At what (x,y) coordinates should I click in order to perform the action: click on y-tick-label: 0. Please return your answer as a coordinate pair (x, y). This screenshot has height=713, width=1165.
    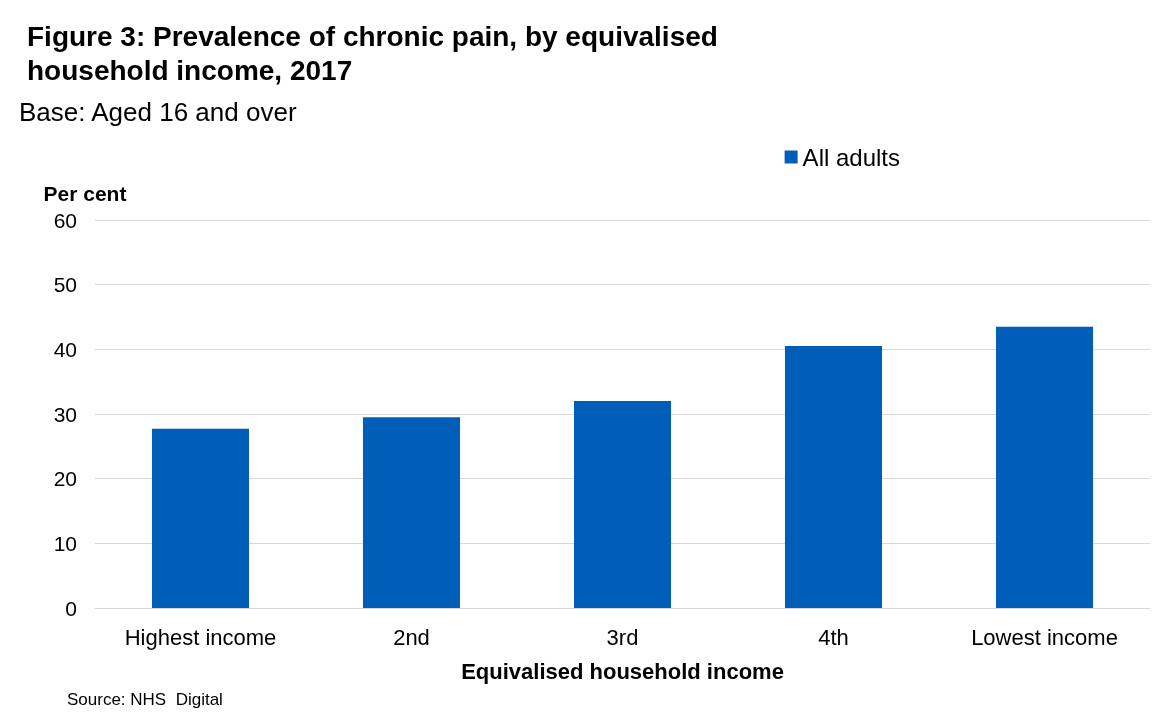
    Looking at the image, I should click on (71, 608).